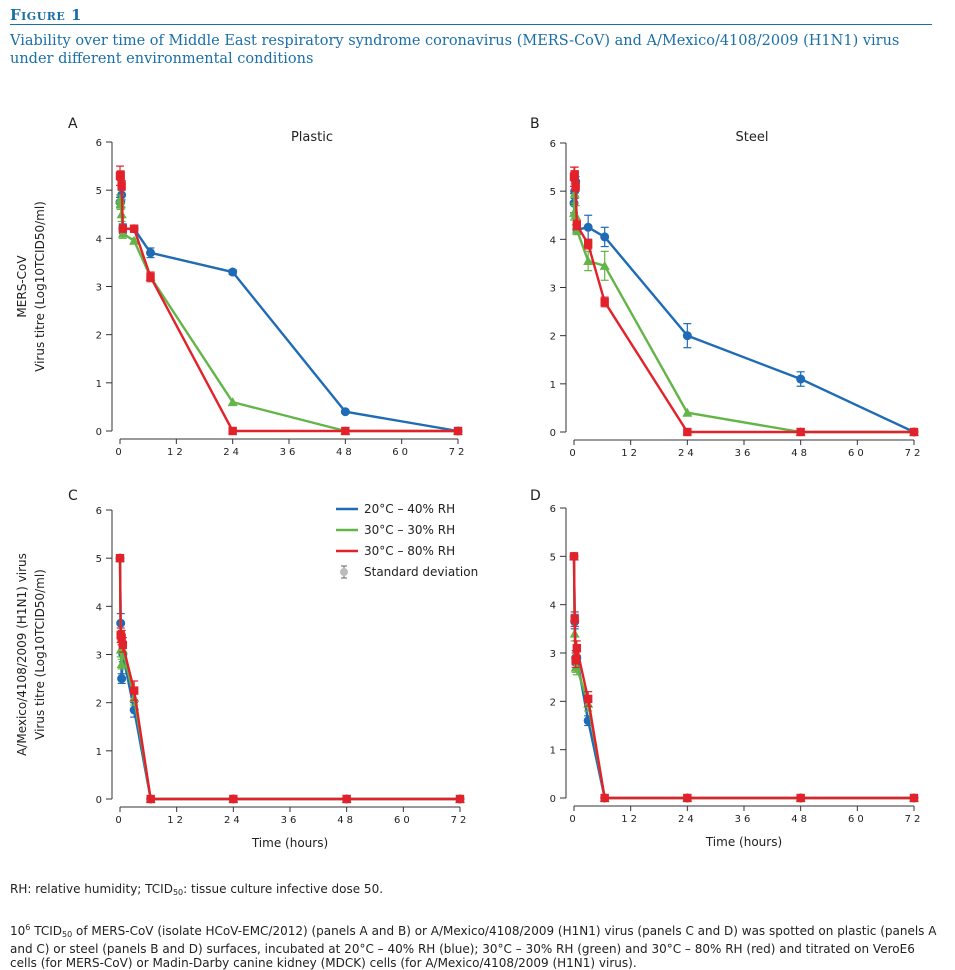  I want to click on legend-label: 30°C – 30% RH, so click(409, 530).